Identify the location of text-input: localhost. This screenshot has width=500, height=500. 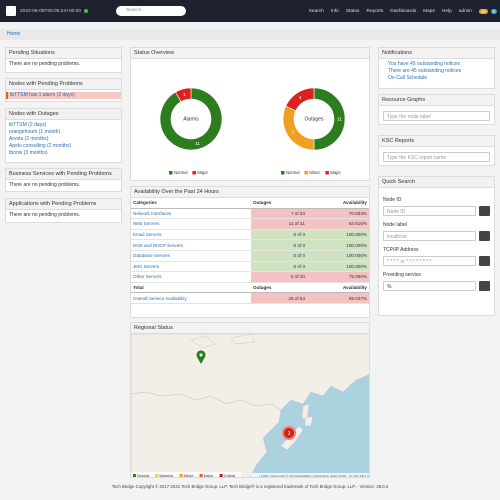
(429, 236).